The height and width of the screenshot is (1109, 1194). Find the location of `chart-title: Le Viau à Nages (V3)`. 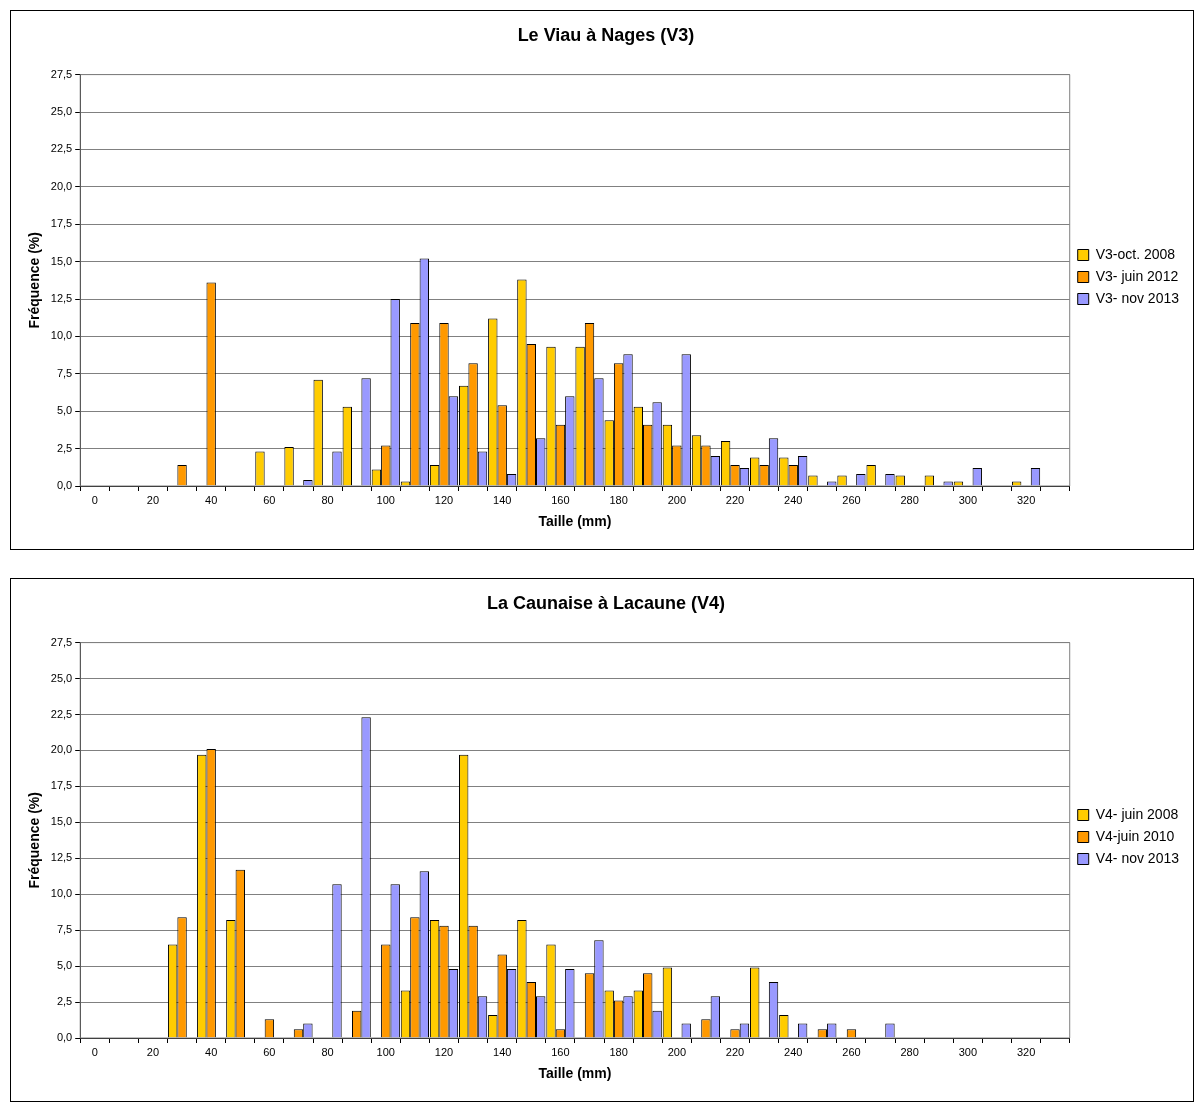

chart-title: Le Viau à Nages (V3) is located at coordinates (606, 34).